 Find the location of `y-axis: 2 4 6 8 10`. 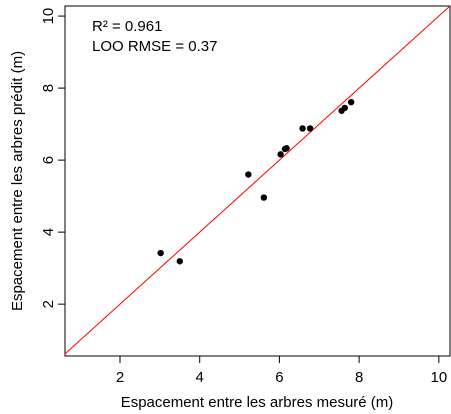

y-axis: 2 4 6 8 10 is located at coordinates (52, 158).